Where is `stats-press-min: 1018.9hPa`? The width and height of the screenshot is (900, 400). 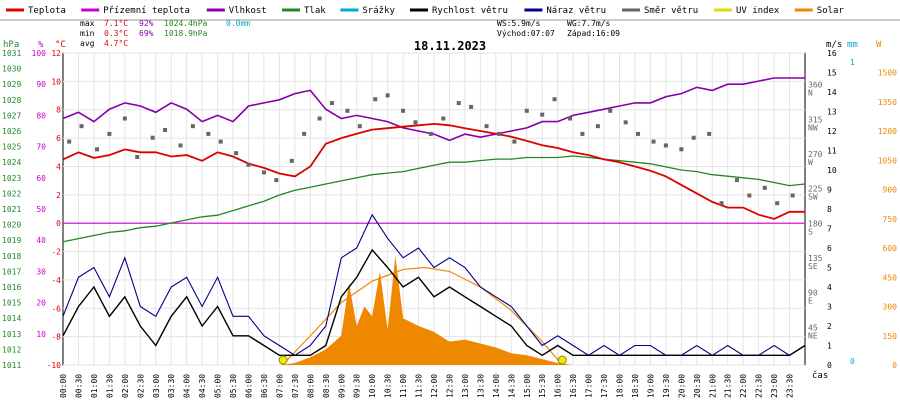 stats-press-min: 1018.9hPa is located at coordinates (186, 33).